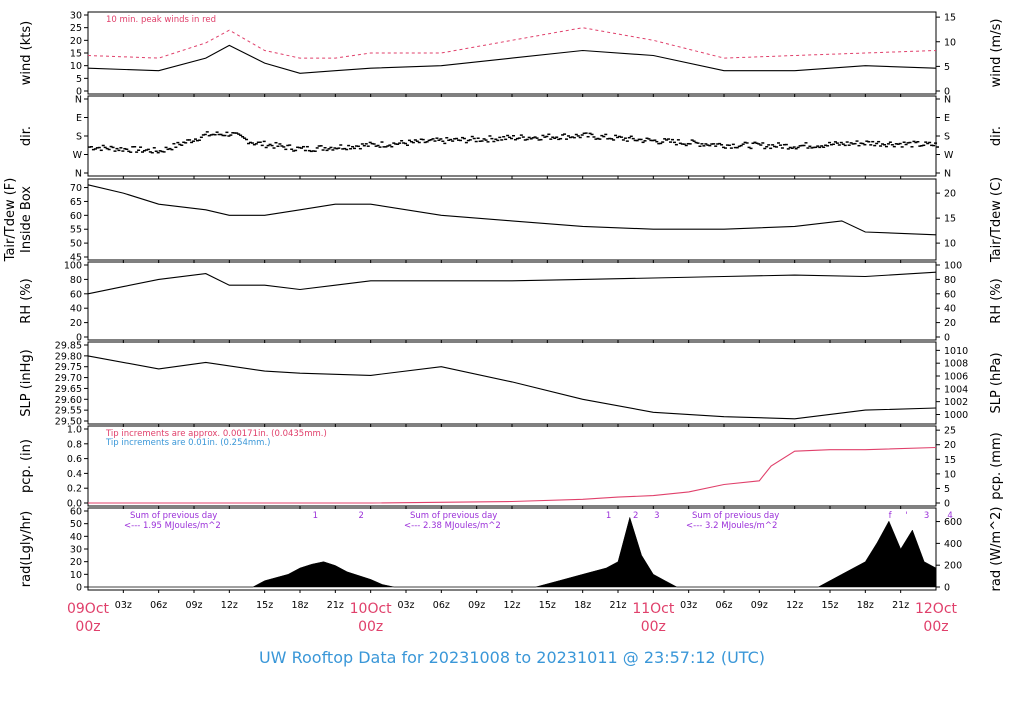  I want to click on rad-marker: 2, so click(361, 516).